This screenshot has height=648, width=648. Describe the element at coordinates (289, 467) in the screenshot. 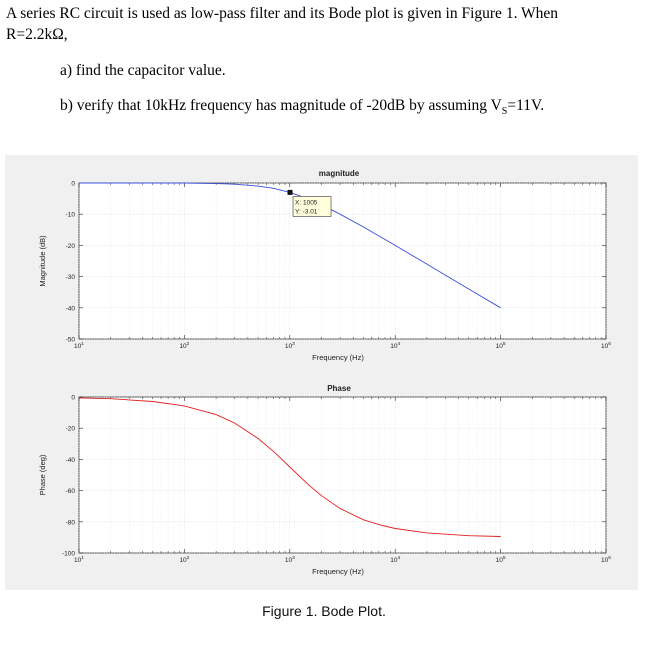

I see `phase-series-line` at that location.